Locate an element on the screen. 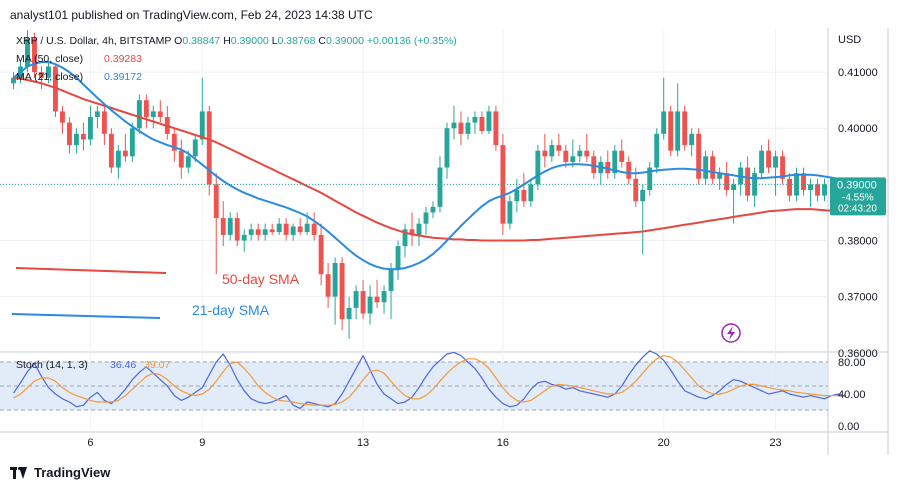 The width and height of the screenshot is (900, 490). stoch-tick-label: 80.00 is located at coordinates (852, 363).